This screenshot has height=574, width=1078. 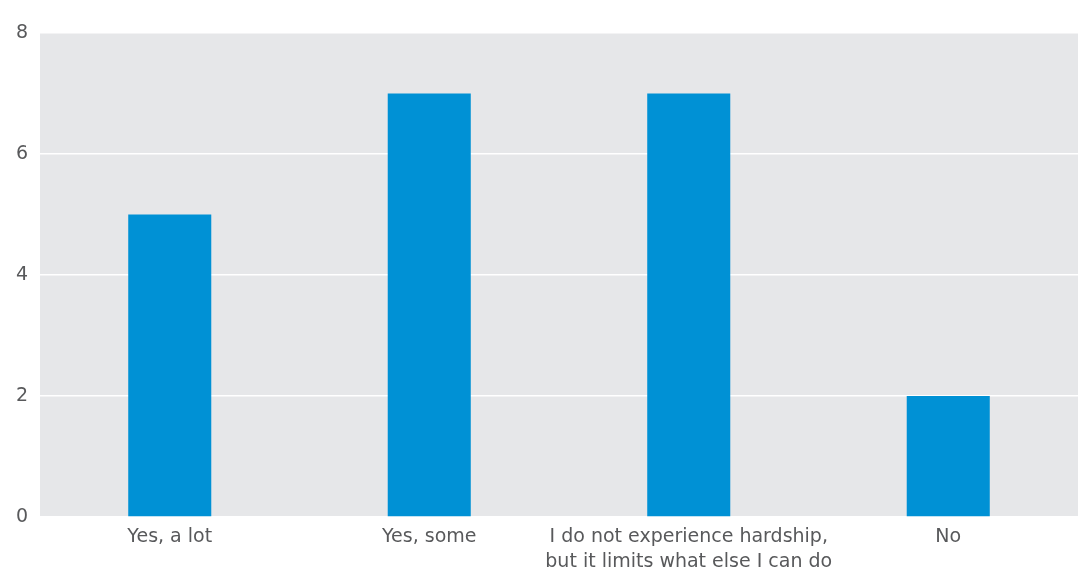 What do you see at coordinates (689, 547) in the screenshot?
I see `x-tick-label: I do not experience hardship, but it limits what else I can do` at bounding box center [689, 547].